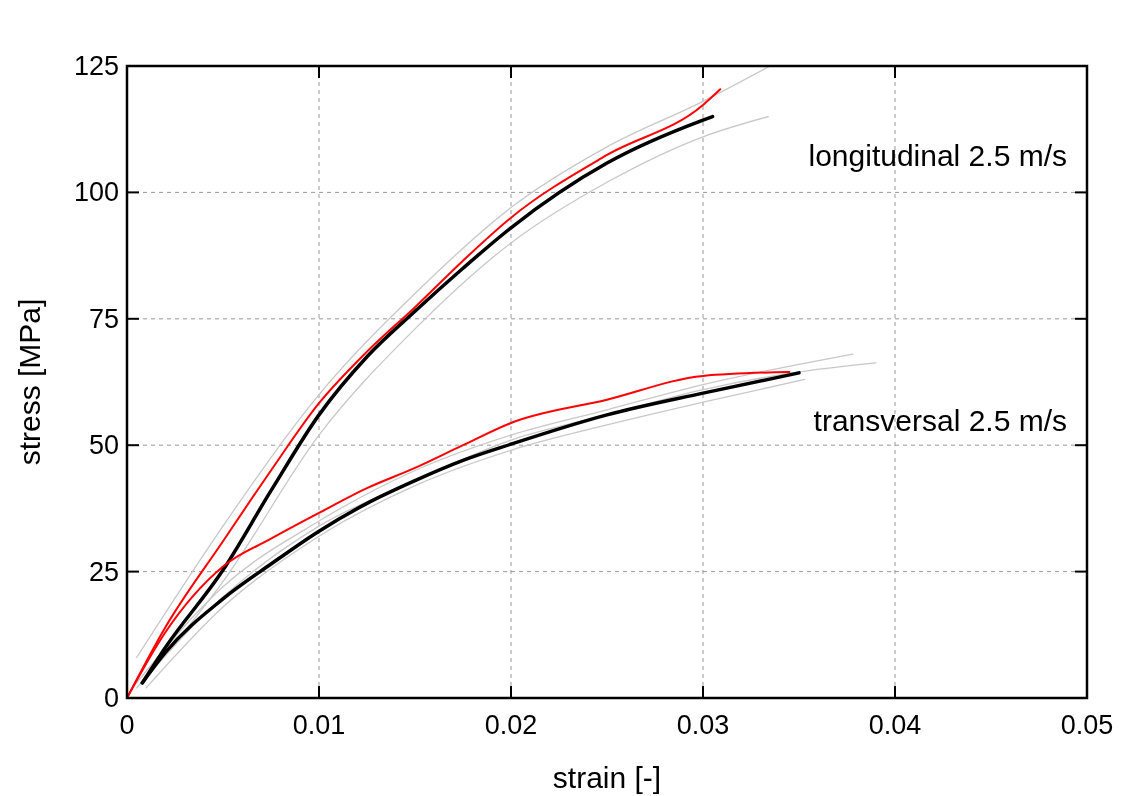  I want to click on x-tick-label: 0.04, so click(895, 725).